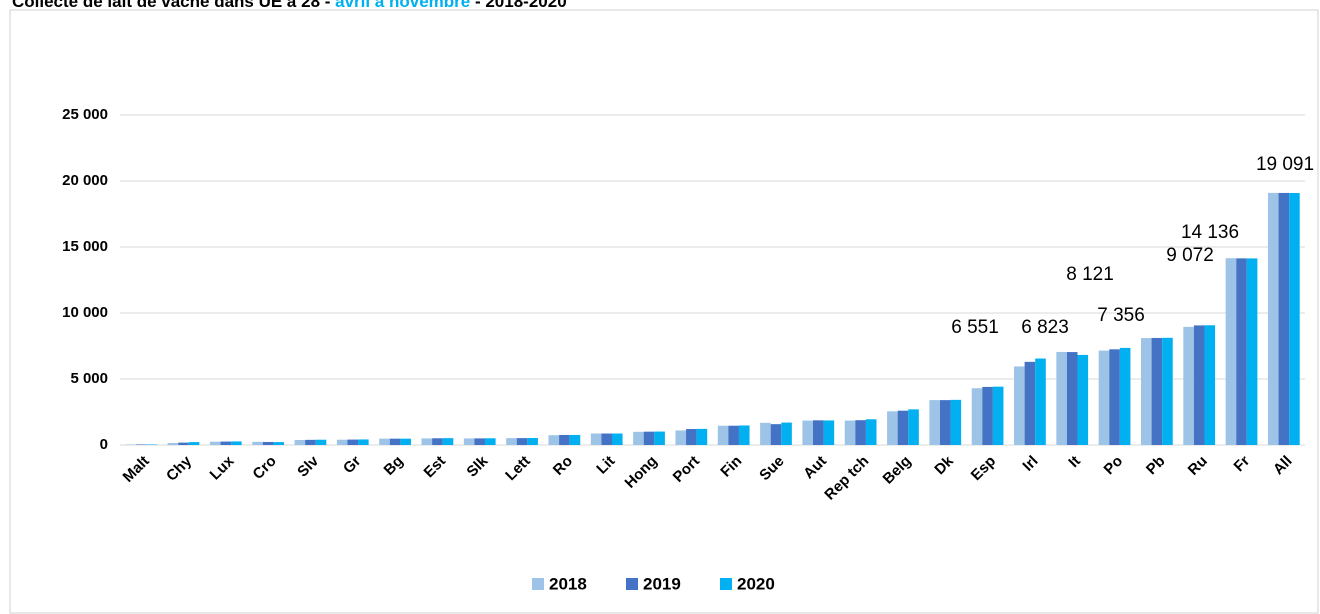 This screenshot has width=1320, height=614. I want to click on data-label: 6 823, so click(1045, 327).